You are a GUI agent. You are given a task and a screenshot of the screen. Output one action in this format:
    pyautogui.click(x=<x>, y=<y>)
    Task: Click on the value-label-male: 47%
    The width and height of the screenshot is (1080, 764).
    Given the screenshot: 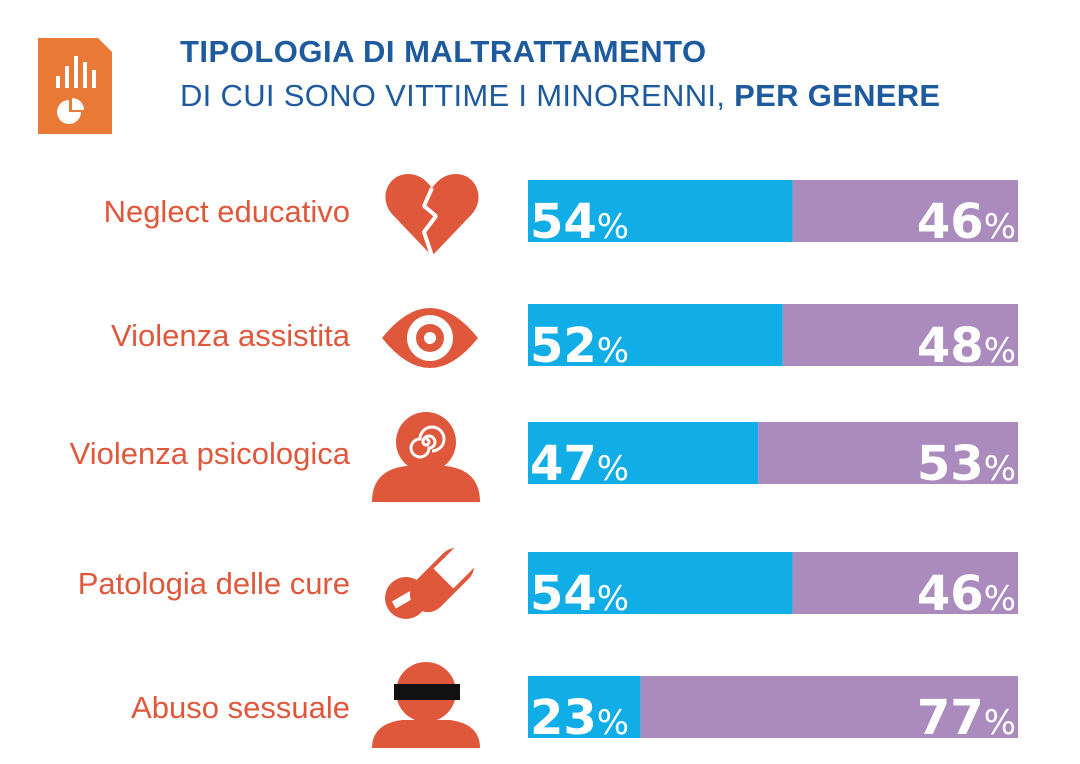 What is the action you would take?
    pyautogui.click(x=579, y=464)
    